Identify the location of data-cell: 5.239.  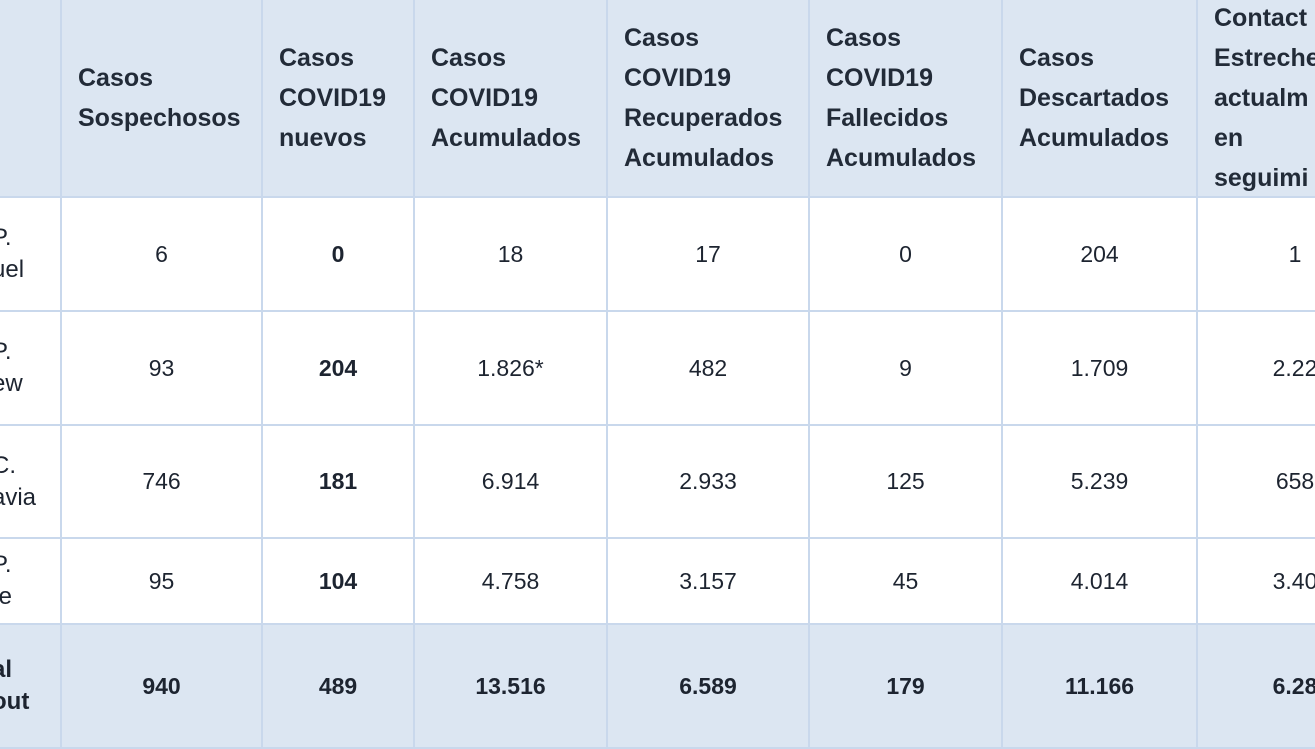
(1100, 482).